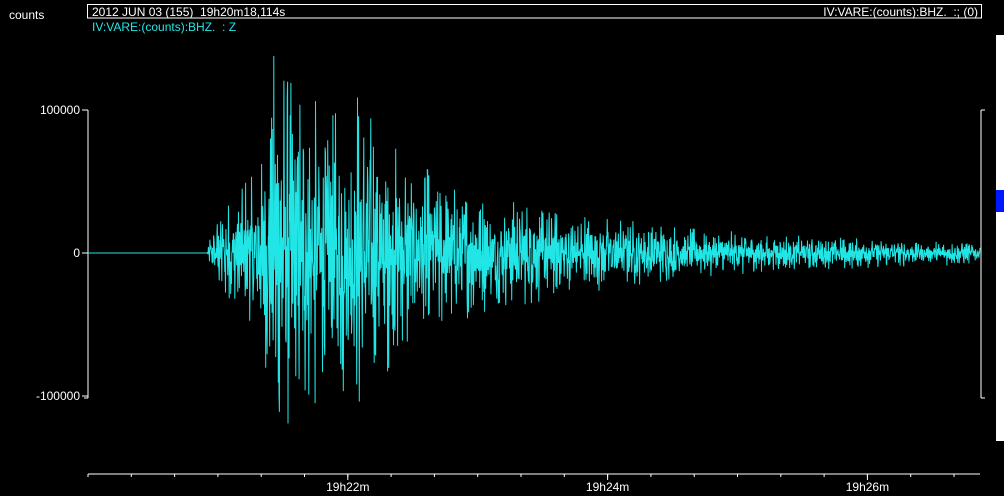 The width and height of the screenshot is (1004, 496). What do you see at coordinates (1000, 201) in the screenshot?
I see `scroll-position-marker` at bounding box center [1000, 201].